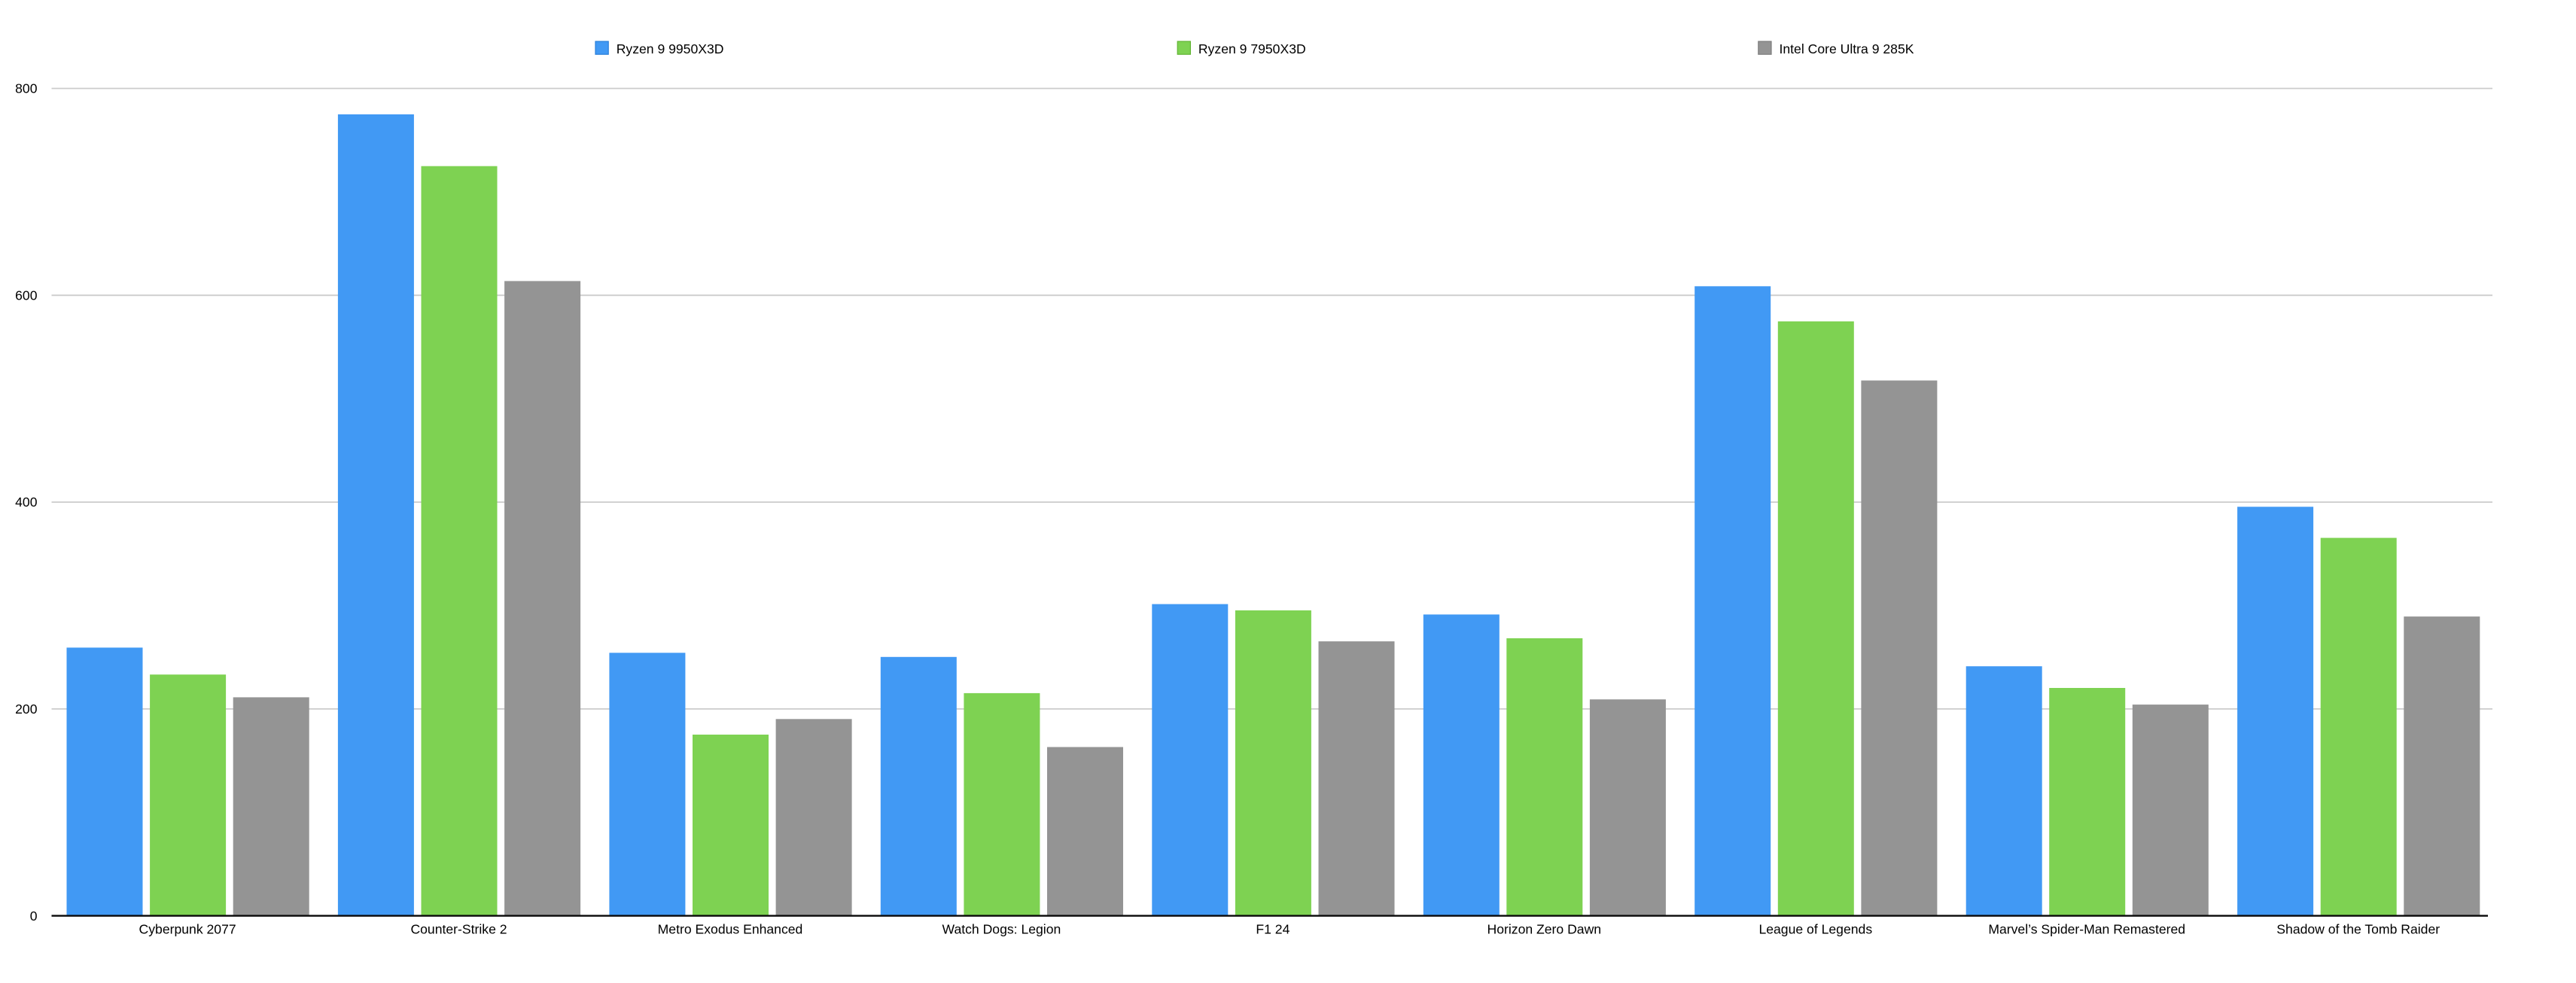  Describe the element at coordinates (1273, 930) in the screenshot. I see `svg-text: F1 24` at that location.